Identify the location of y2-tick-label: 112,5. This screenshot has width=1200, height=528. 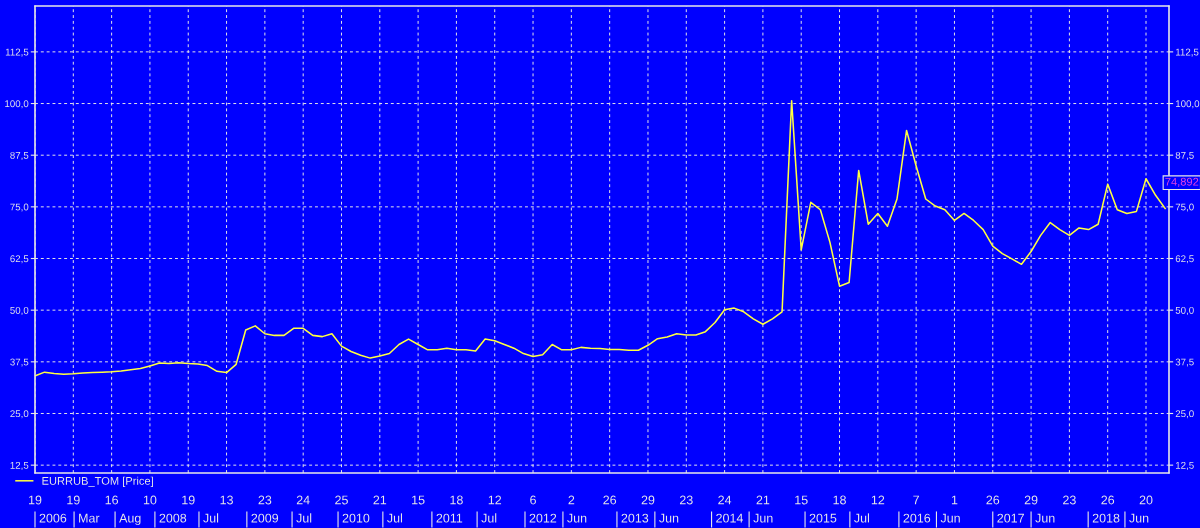
(1187, 52).